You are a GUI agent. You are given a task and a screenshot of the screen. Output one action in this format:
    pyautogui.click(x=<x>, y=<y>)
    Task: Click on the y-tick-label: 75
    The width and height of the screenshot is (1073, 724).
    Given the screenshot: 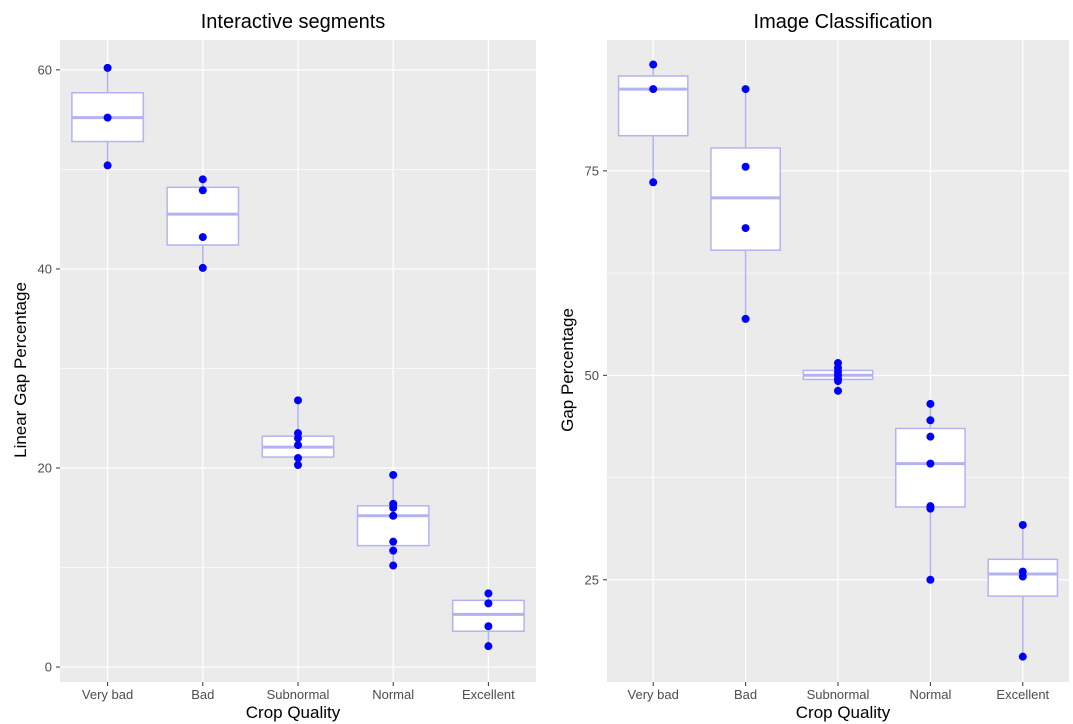 What is the action you would take?
    pyautogui.click(x=592, y=170)
    